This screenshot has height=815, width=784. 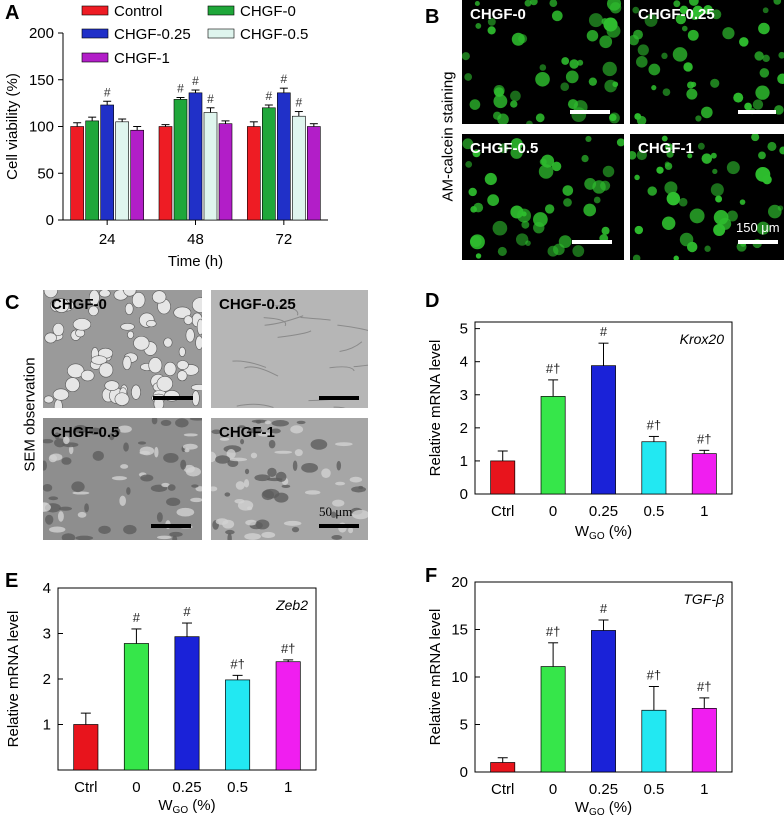 What do you see at coordinates (431, 576) in the screenshot?
I see `panel-label-f: F` at bounding box center [431, 576].